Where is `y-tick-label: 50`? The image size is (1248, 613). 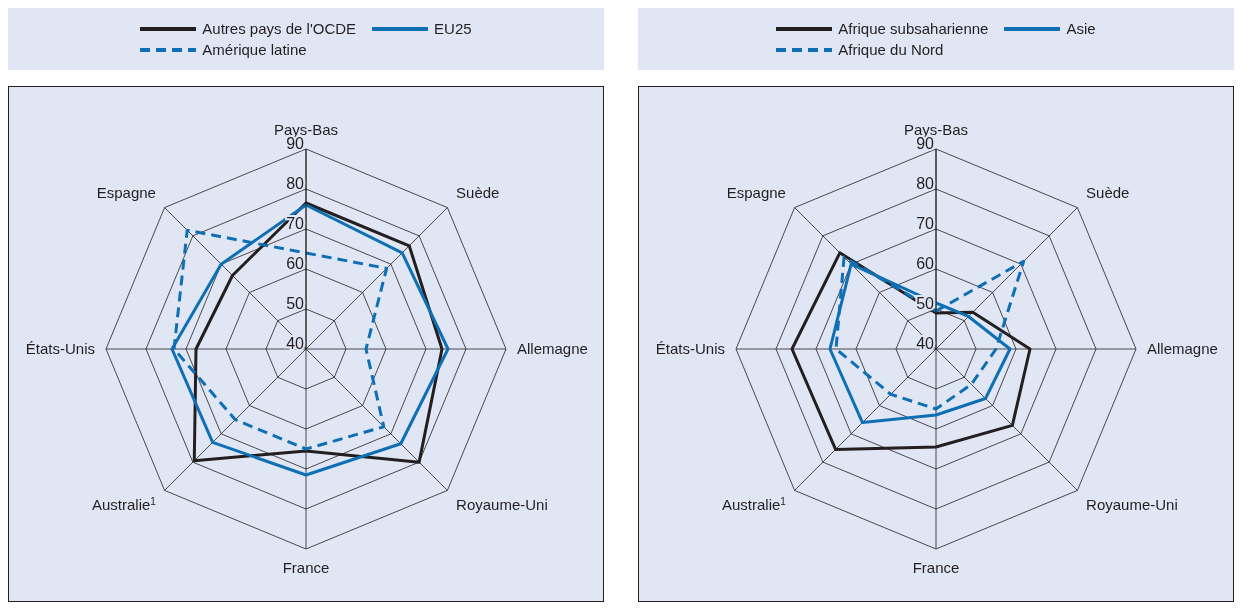 y-tick-label: 50 is located at coordinates (295, 303).